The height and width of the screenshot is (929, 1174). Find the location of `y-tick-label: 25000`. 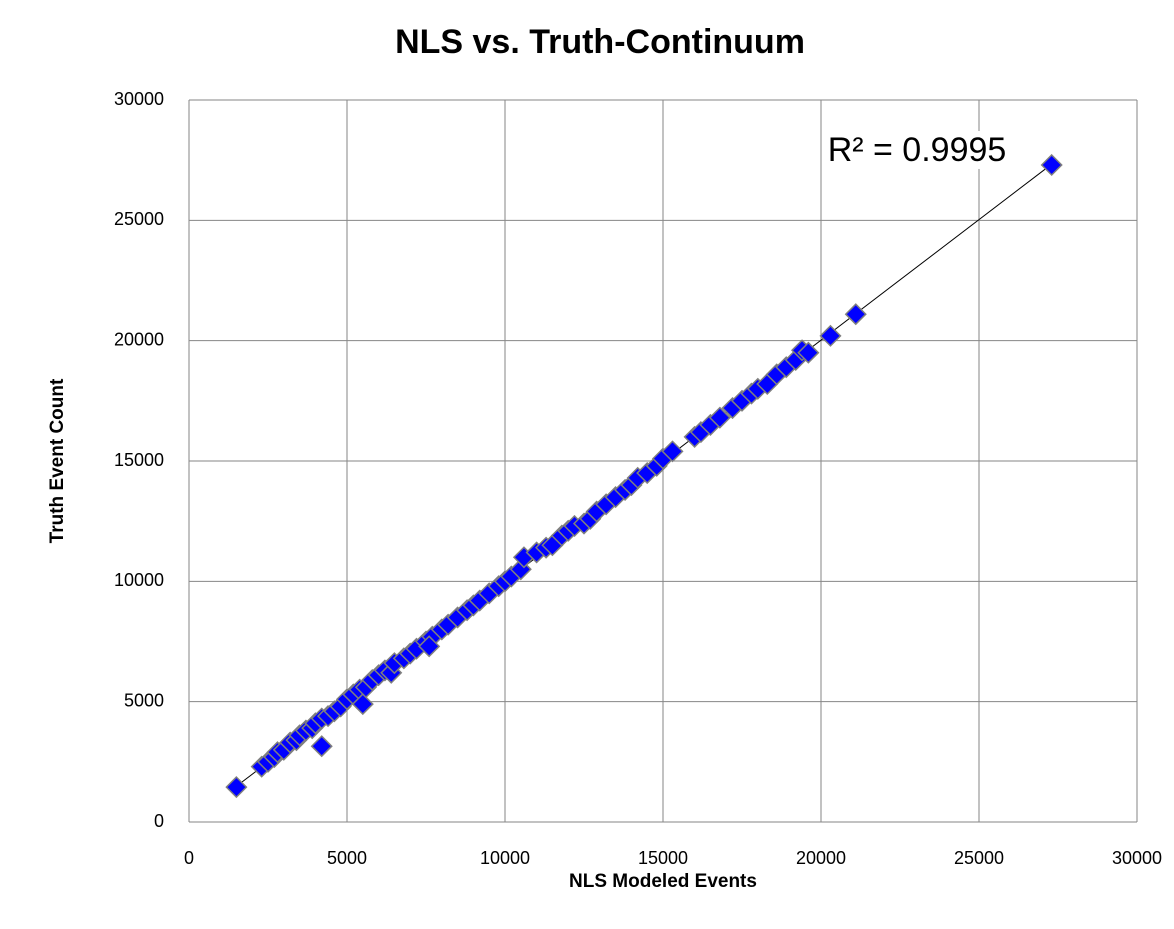

y-tick-label: 25000 is located at coordinates (139, 219).